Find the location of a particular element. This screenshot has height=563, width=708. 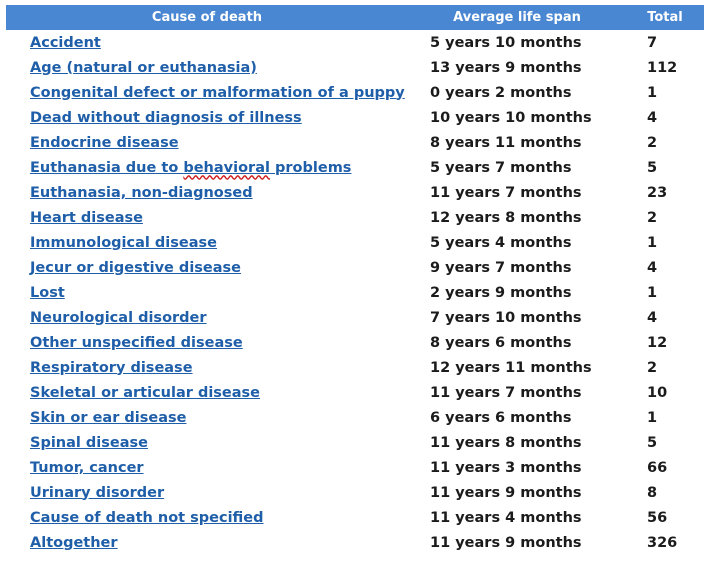

table-row: Accident 5 years 10 months 7 is located at coordinates (355, 42).